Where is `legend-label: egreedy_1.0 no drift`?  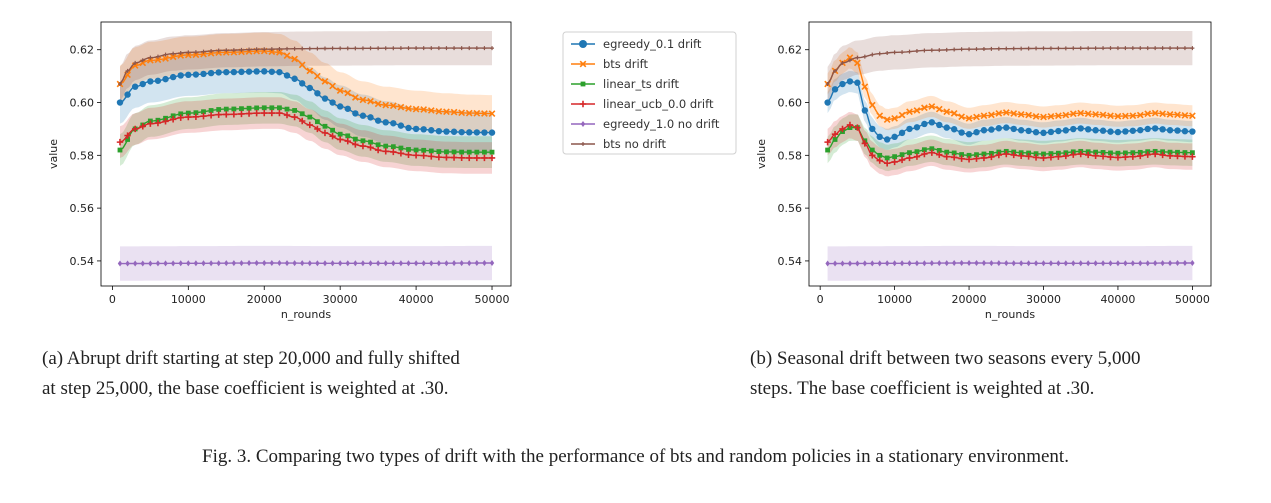 legend-label: egreedy_1.0 no drift is located at coordinates (661, 124).